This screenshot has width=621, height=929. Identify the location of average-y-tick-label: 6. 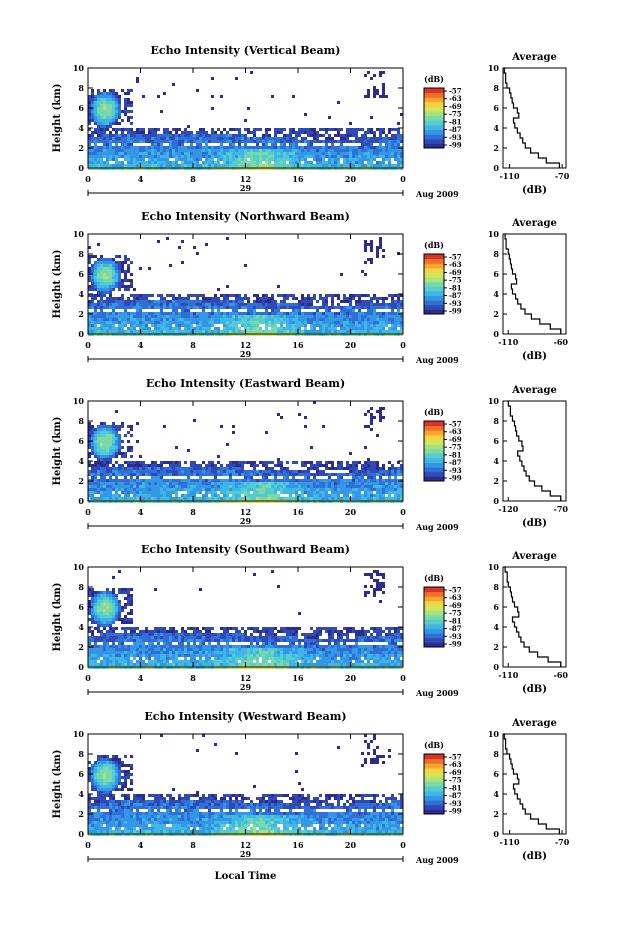
(496, 274).